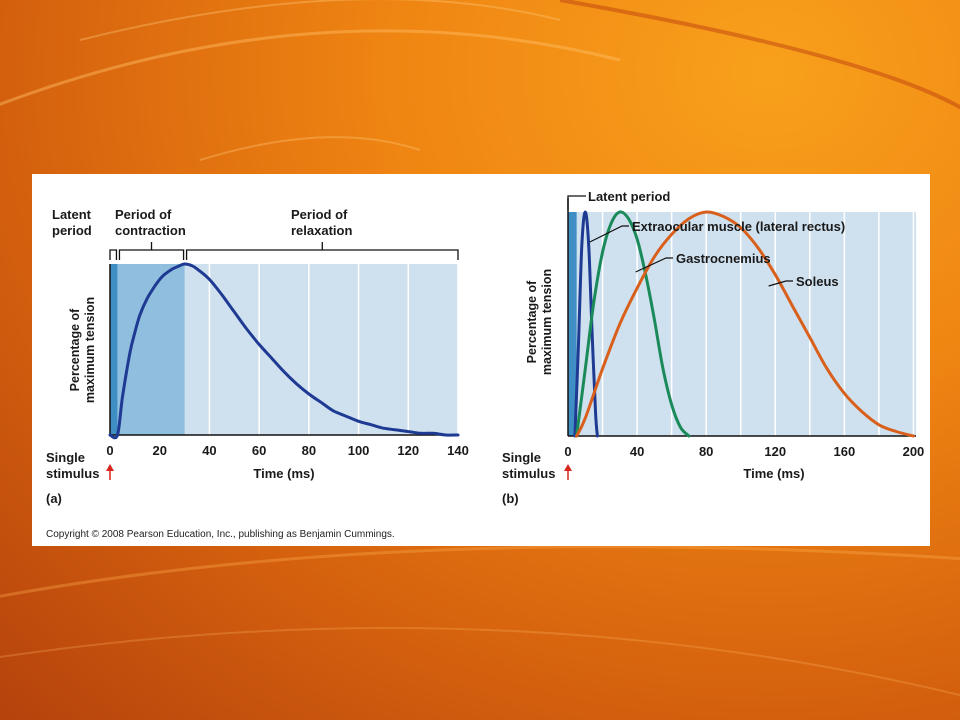 The image size is (960, 720). I want to click on extraocular-label-leader, so click(609, 234).